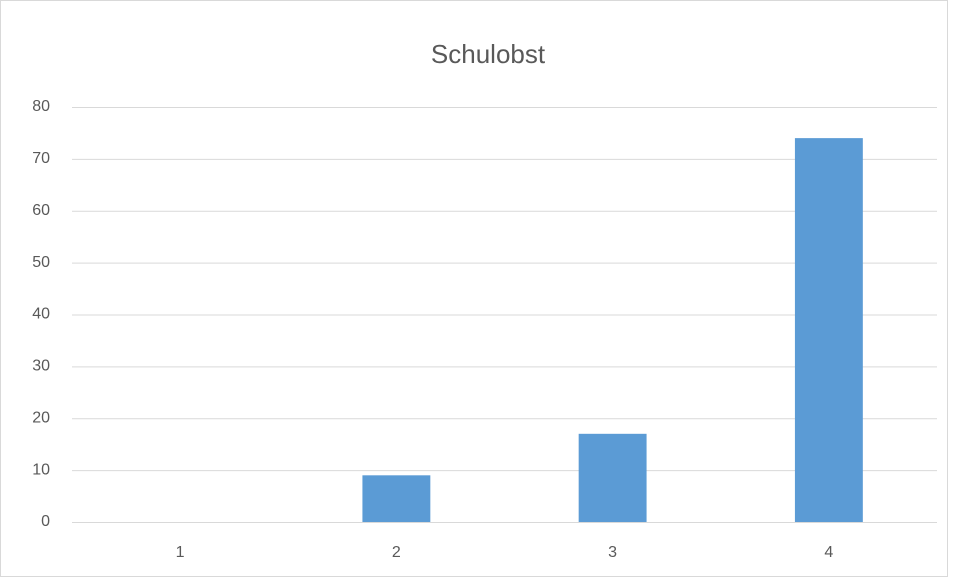 The image size is (957, 578). What do you see at coordinates (41, 158) in the screenshot?
I see `y-tick-label: 70` at bounding box center [41, 158].